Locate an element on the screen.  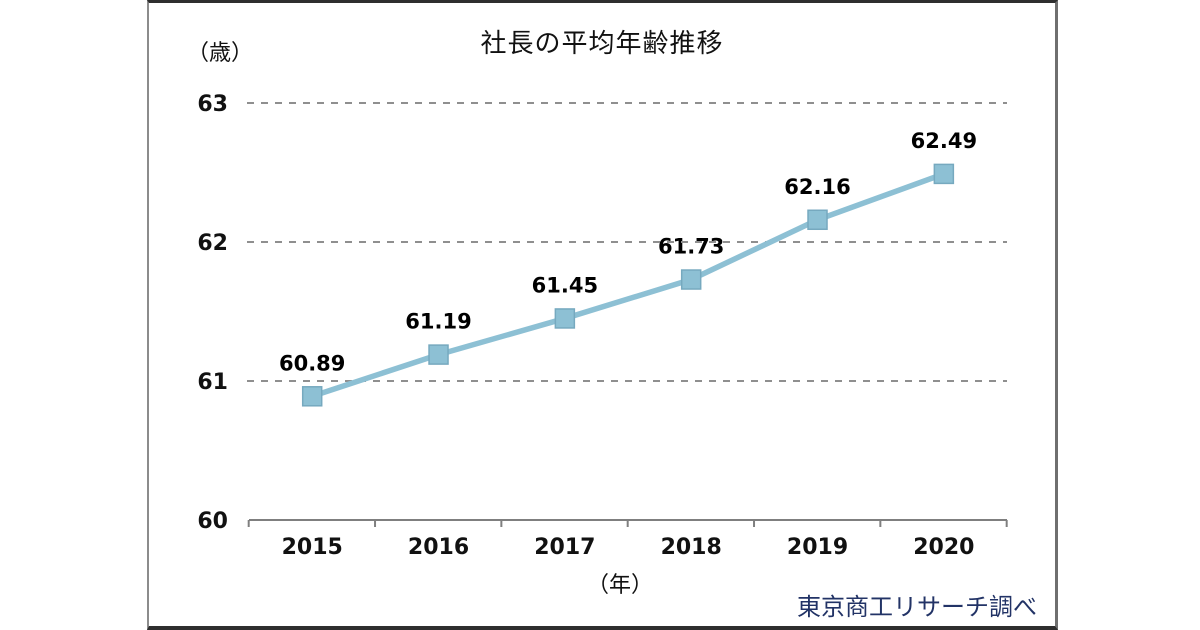
data-point-label: 61.45 is located at coordinates (565, 285).